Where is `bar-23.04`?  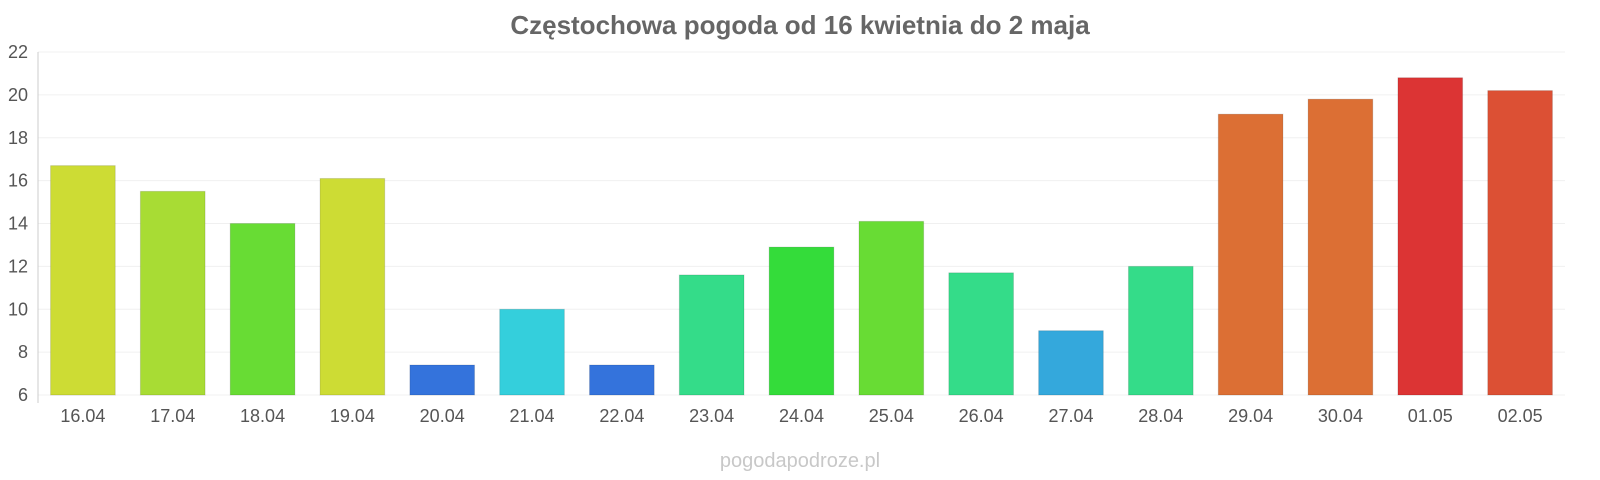
bar-23.04 is located at coordinates (711, 335).